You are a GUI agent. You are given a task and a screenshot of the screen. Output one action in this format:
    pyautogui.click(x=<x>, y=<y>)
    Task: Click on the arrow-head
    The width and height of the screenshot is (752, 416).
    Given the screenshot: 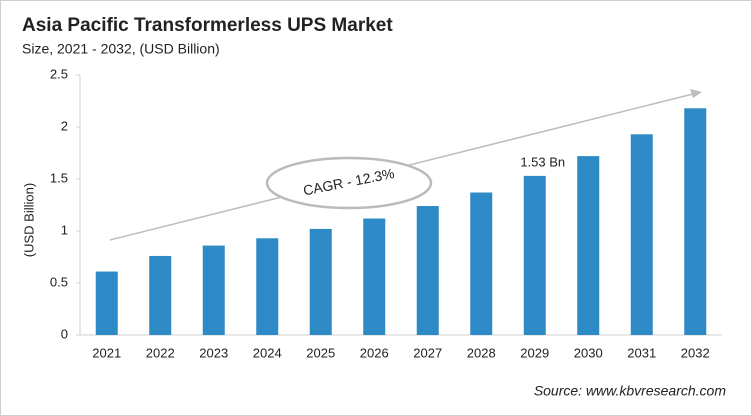 What is the action you would take?
    pyautogui.click(x=696, y=93)
    